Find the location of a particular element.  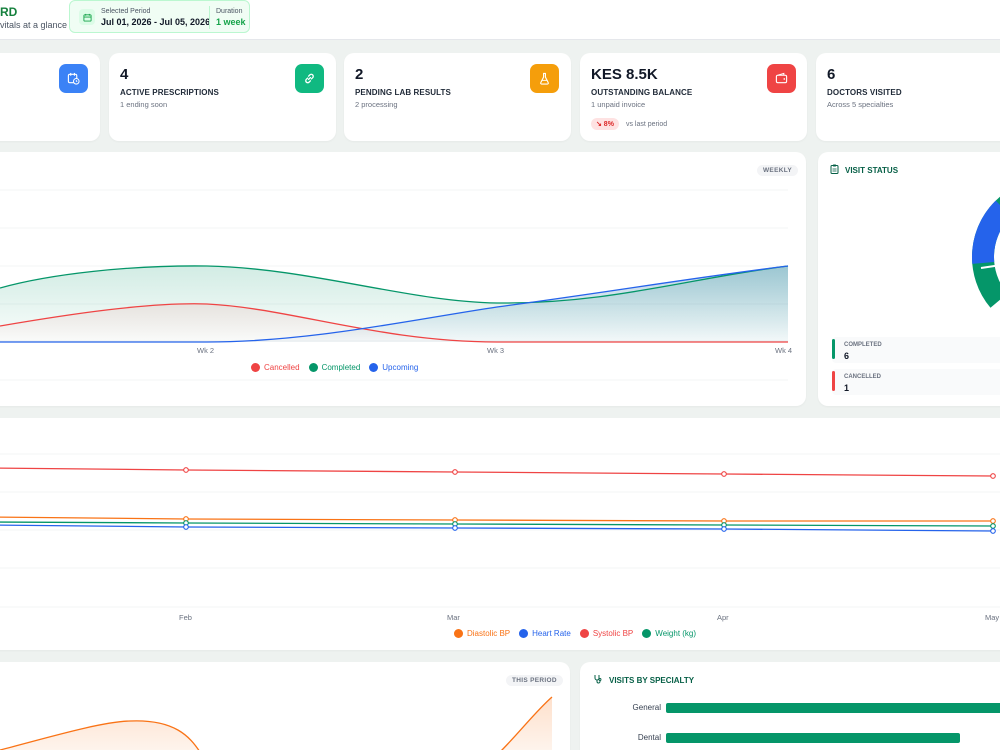

legend-item: Upcoming is located at coordinates (393, 367).